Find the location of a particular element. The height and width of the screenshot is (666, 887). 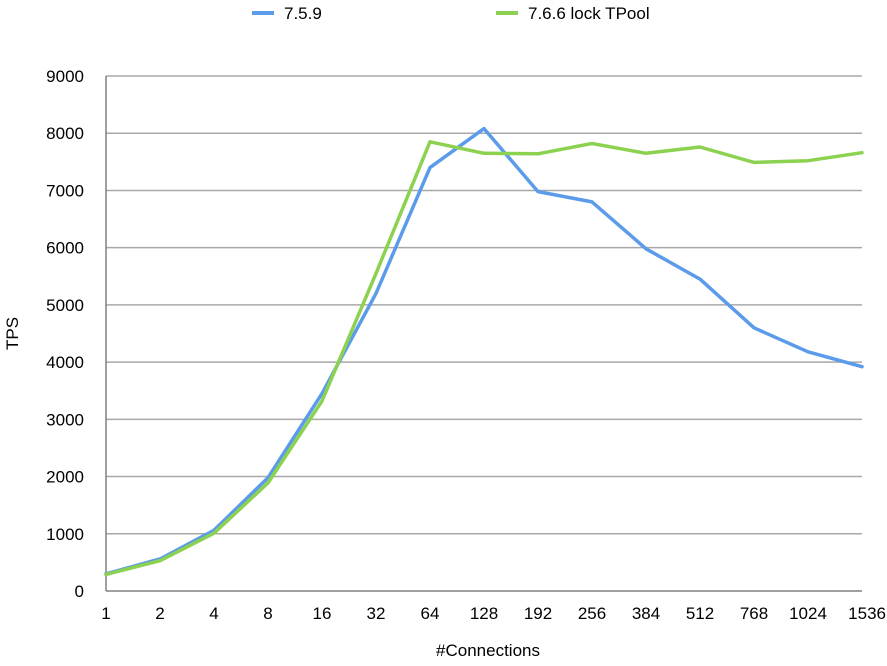

y-tick-label: 9000 is located at coordinates (65, 76).